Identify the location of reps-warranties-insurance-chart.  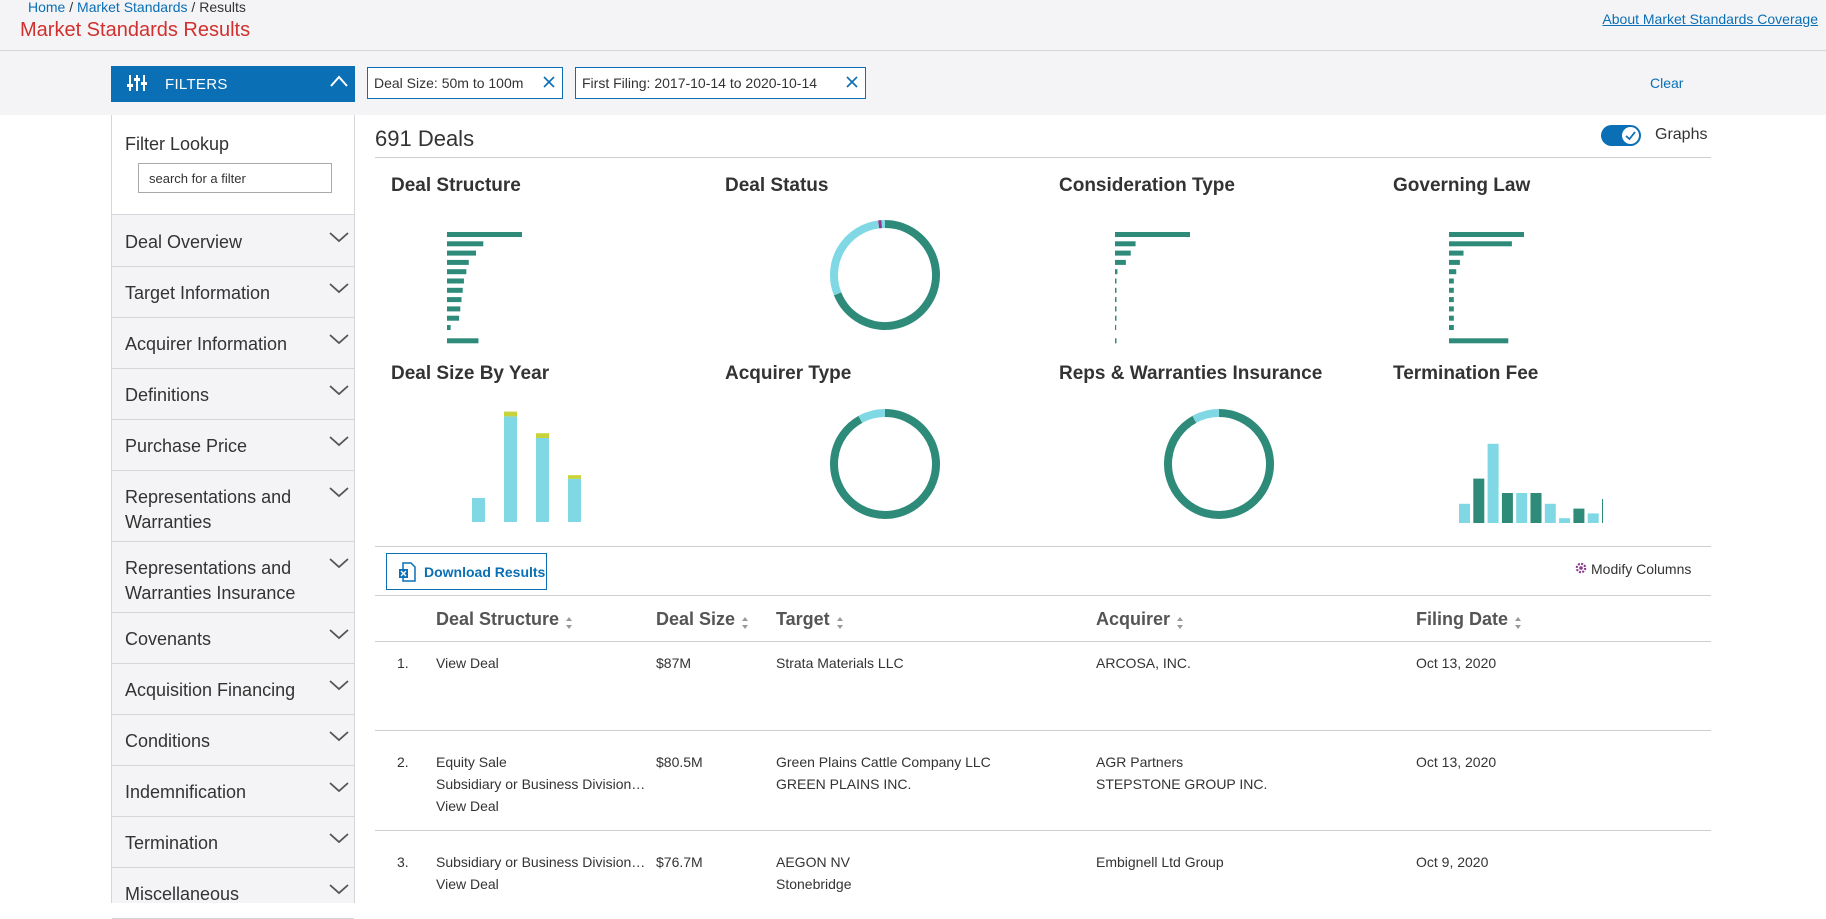
(1219, 464).